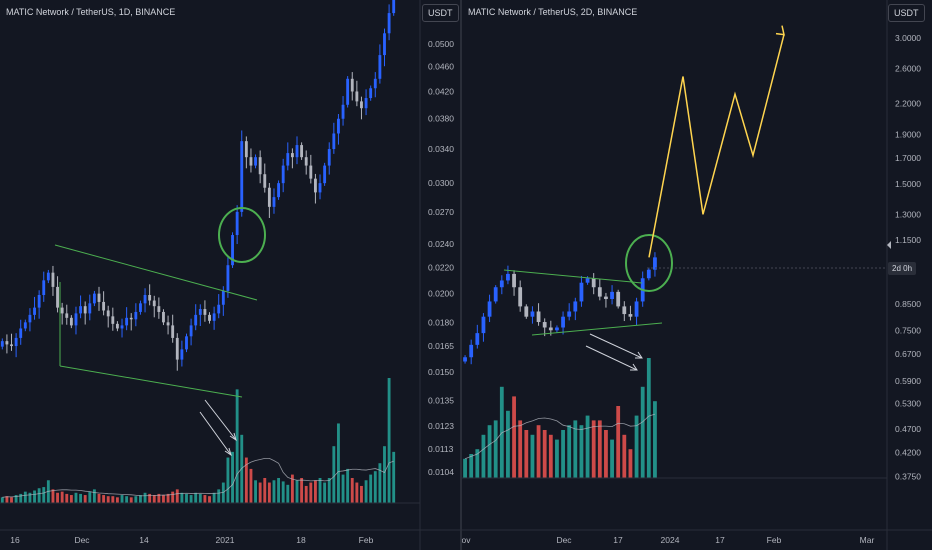  What do you see at coordinates (441, 183) in the screenshot?
I see `price-tick-label: 0.0300` at bounding box center [441, 183].